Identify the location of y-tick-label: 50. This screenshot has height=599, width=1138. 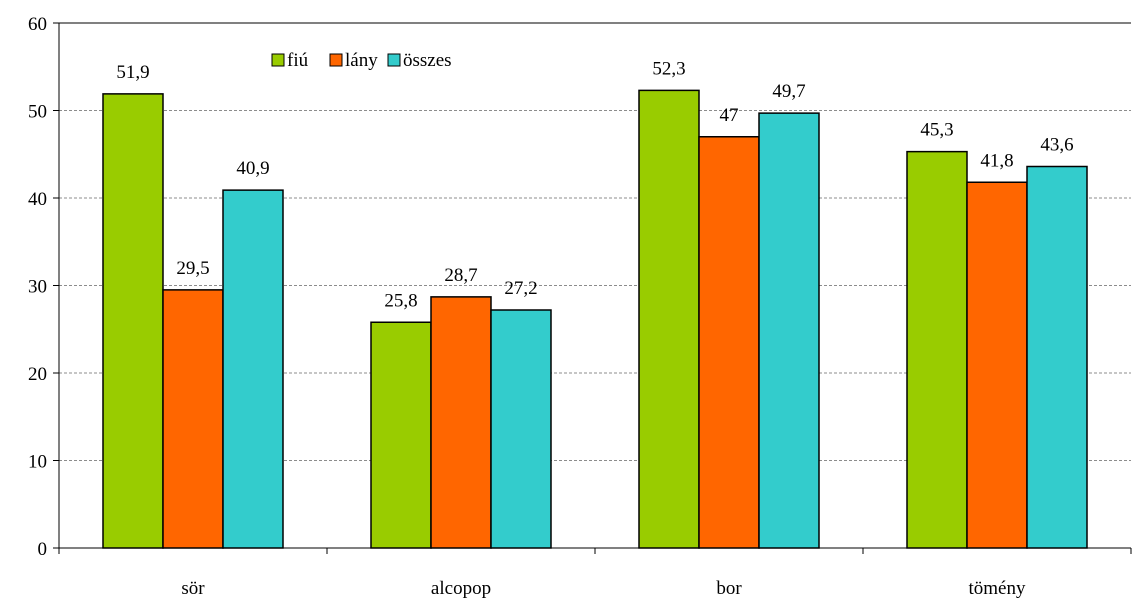
(37, 112).